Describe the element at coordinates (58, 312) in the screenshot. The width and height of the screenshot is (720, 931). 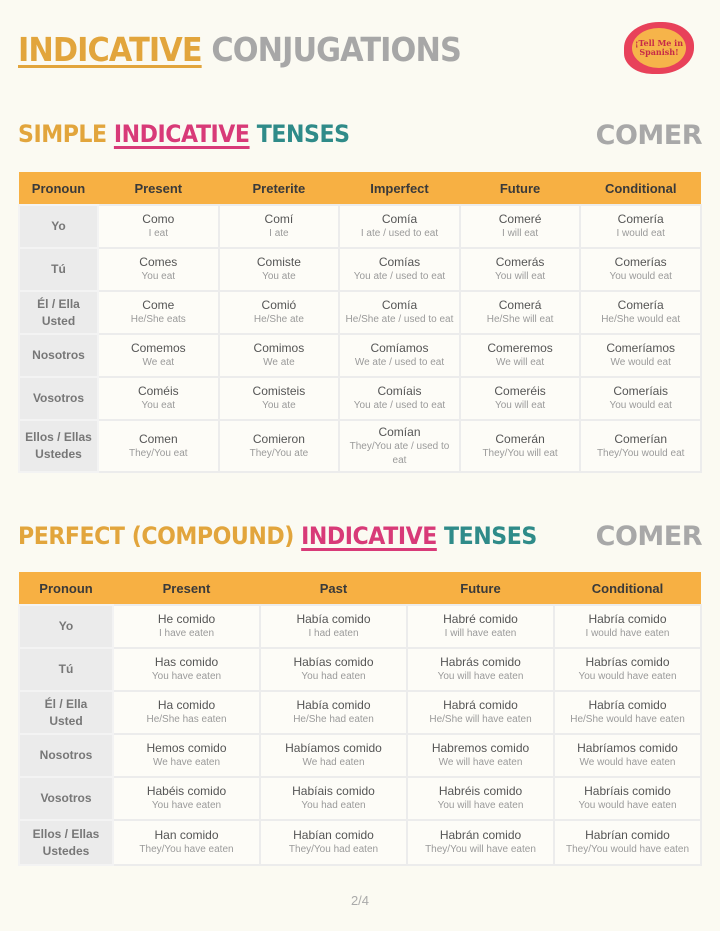
I see `pronoun-cell: Él / Ella Usted` at that location.